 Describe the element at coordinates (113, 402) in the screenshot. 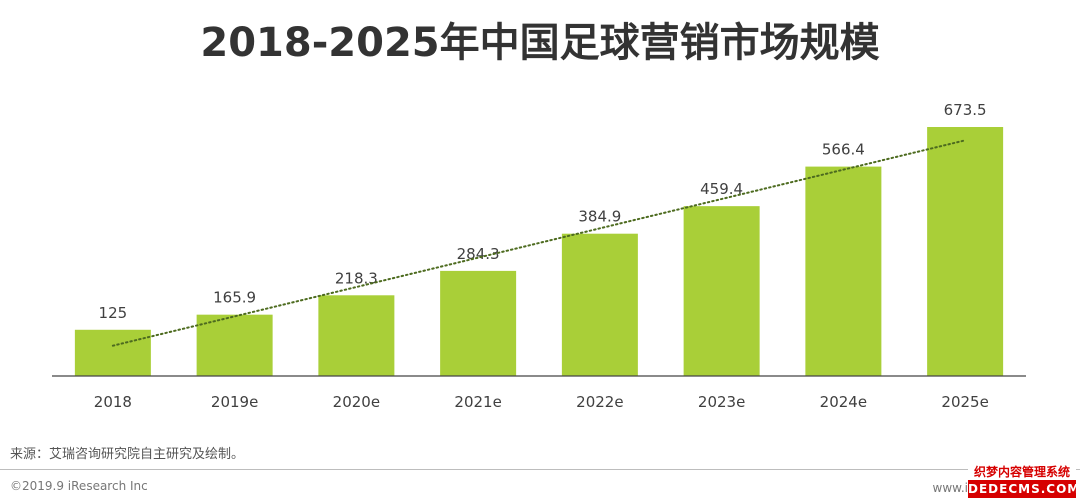

I see `x-tick-label: 2018` at that location.